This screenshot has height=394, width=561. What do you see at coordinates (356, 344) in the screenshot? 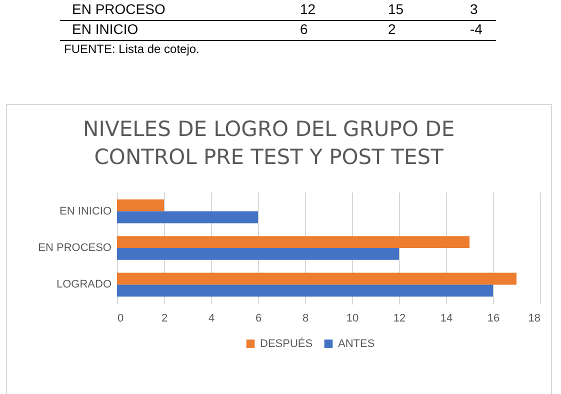
I see `legend-label: ANTES` at bounding box center [356, 344].